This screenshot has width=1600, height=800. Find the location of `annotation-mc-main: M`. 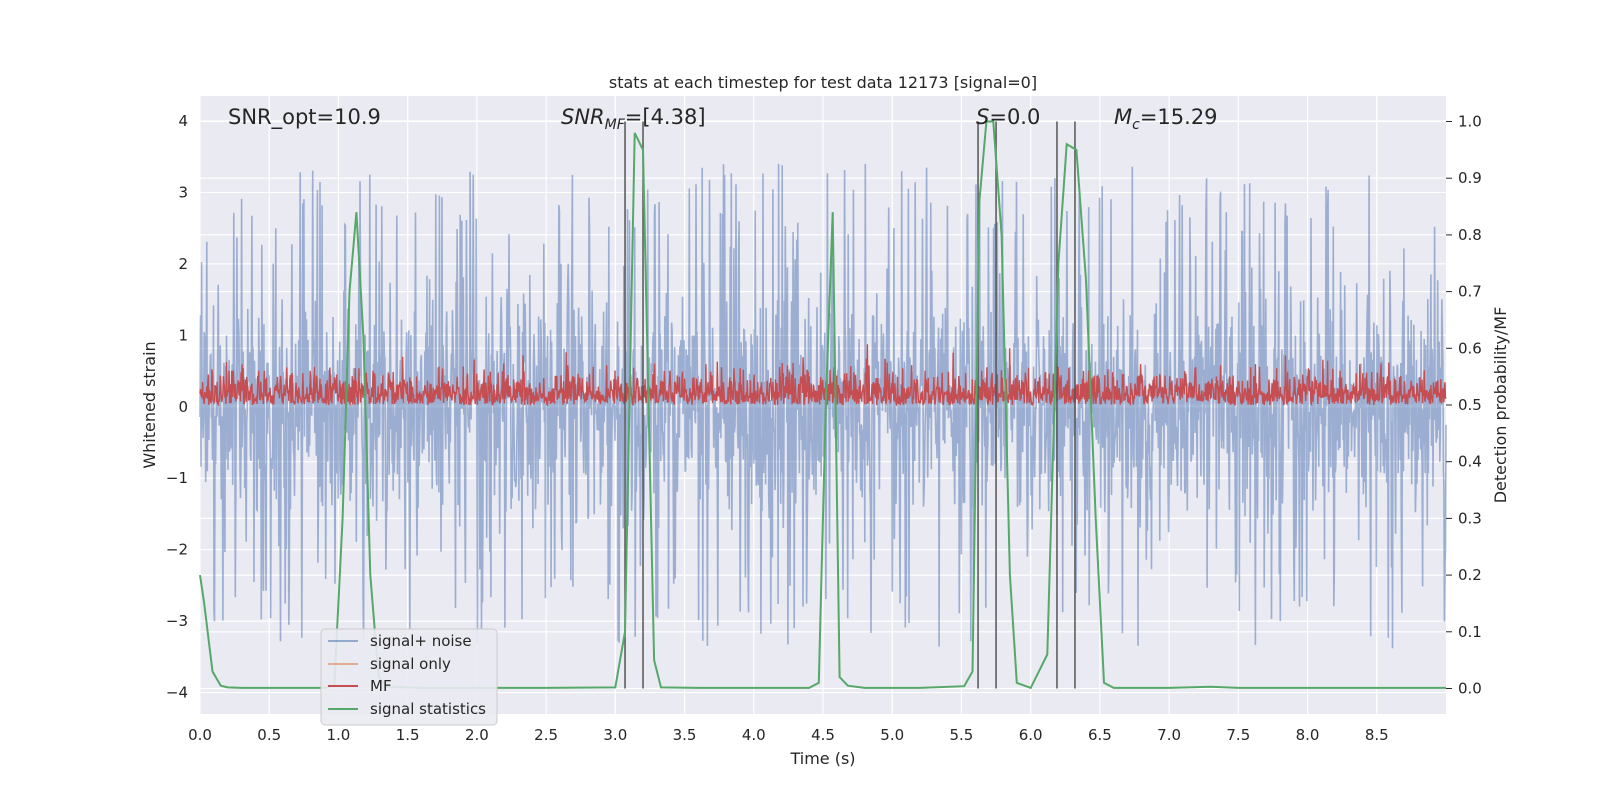

annotation-mc-main: M is located at coordinates (1123, 117).